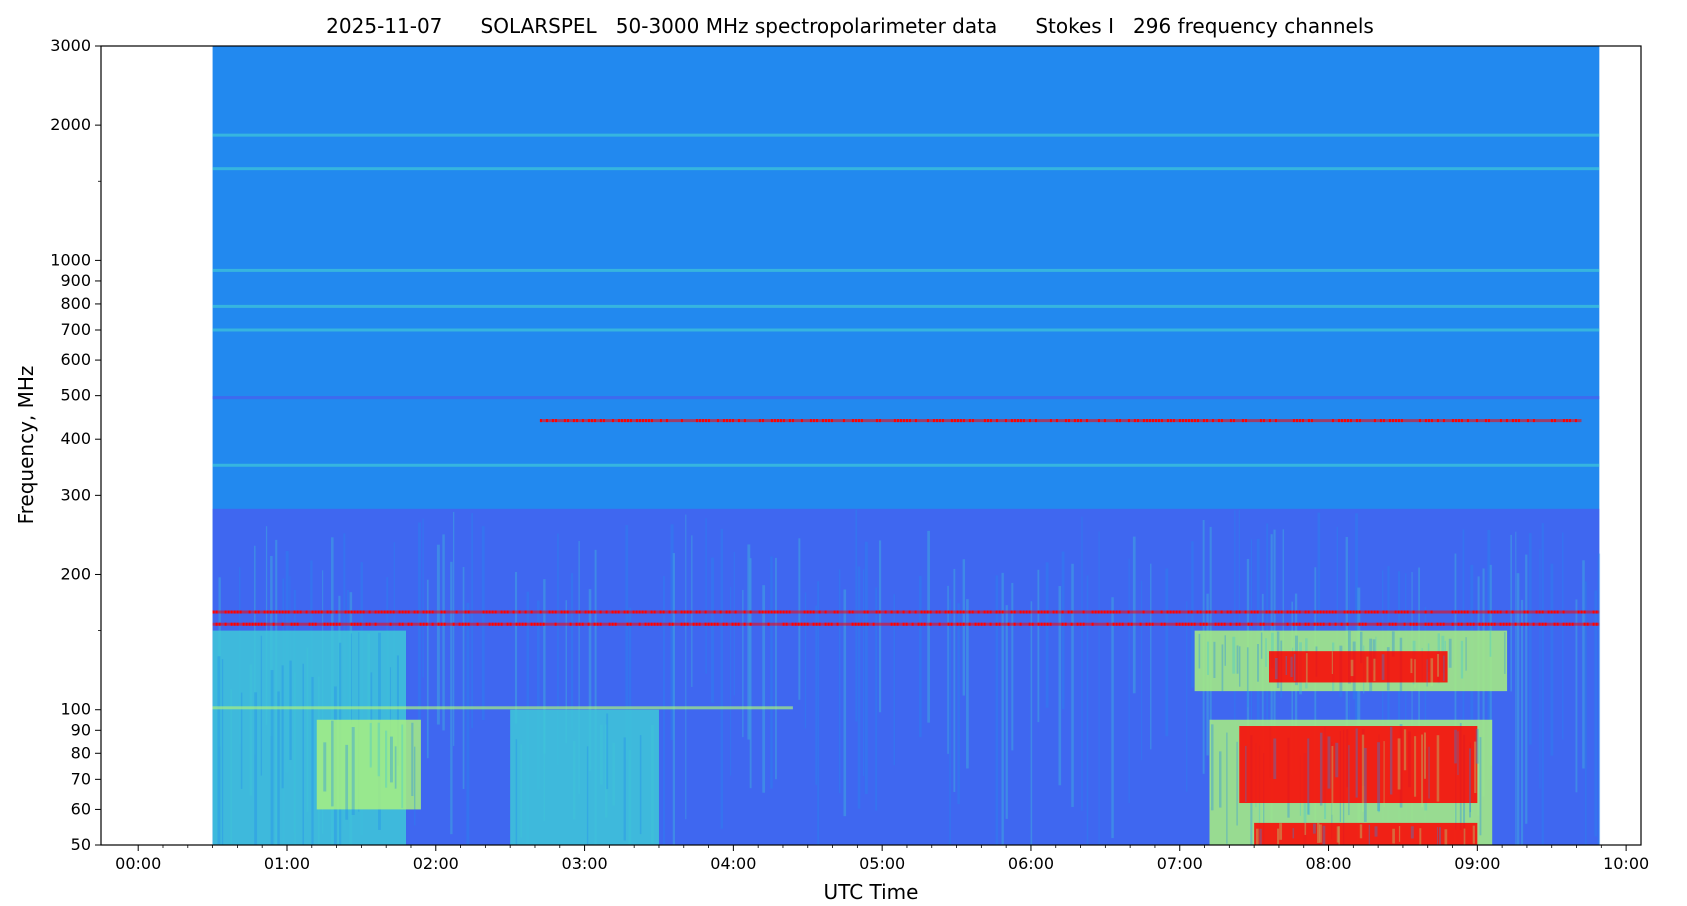 This screenshot has width=1687, height=906. What do you see at coordinates (436, 863) in the screenshot?
I see `x-tick-label: 02:00` at bounding box center [436, 863].